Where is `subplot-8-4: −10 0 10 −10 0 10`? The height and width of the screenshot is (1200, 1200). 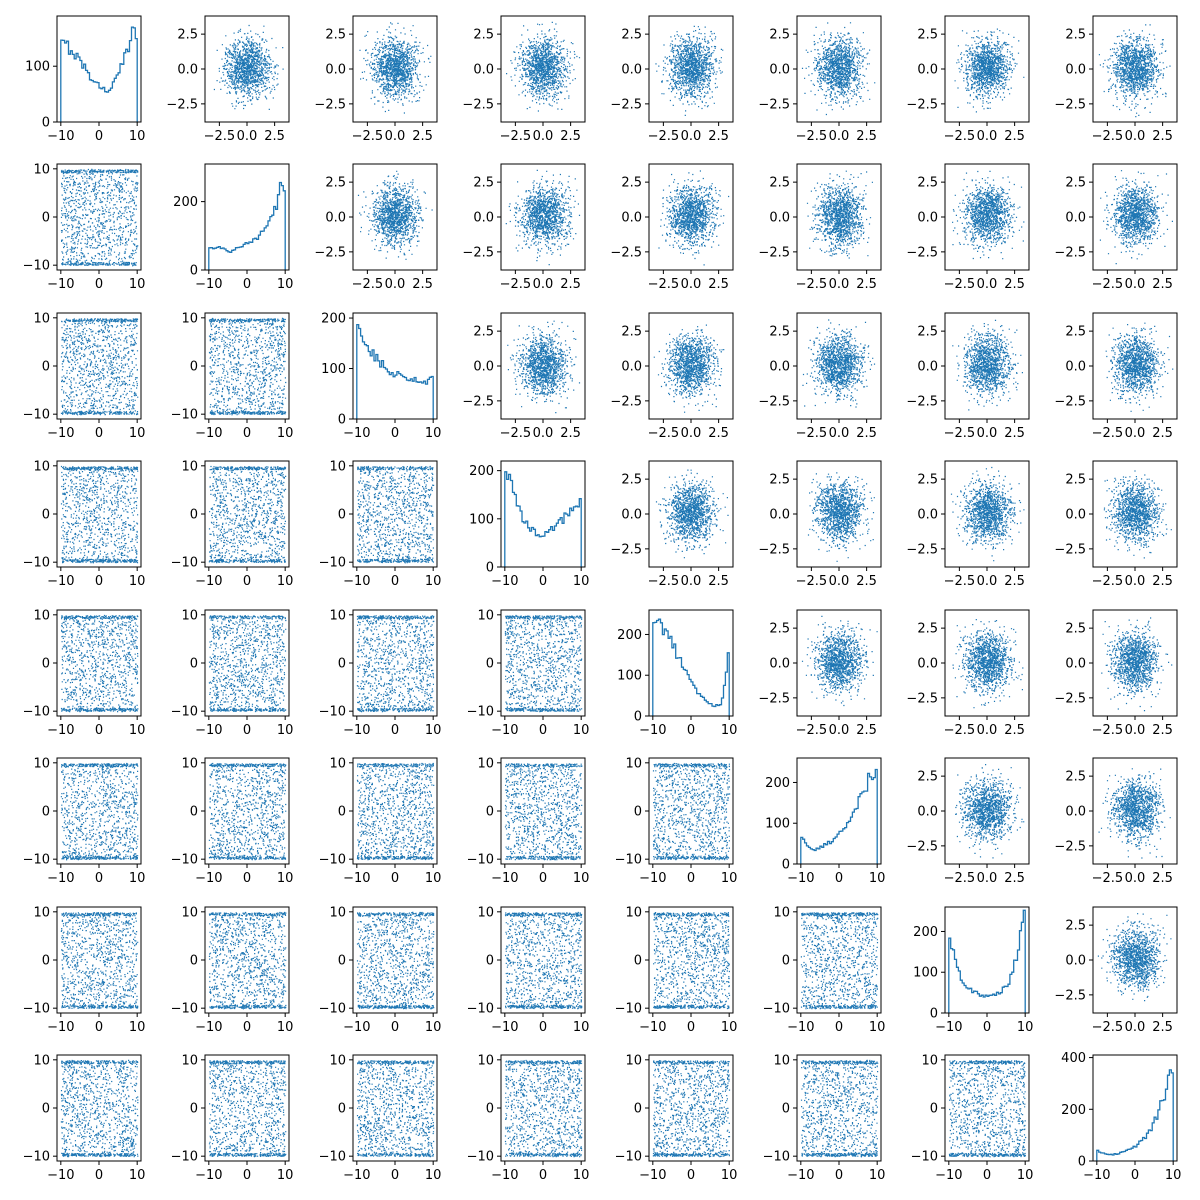
subplot-8-4: −10 0 10 −10 0 10 is located at coordinates (528, 1118).